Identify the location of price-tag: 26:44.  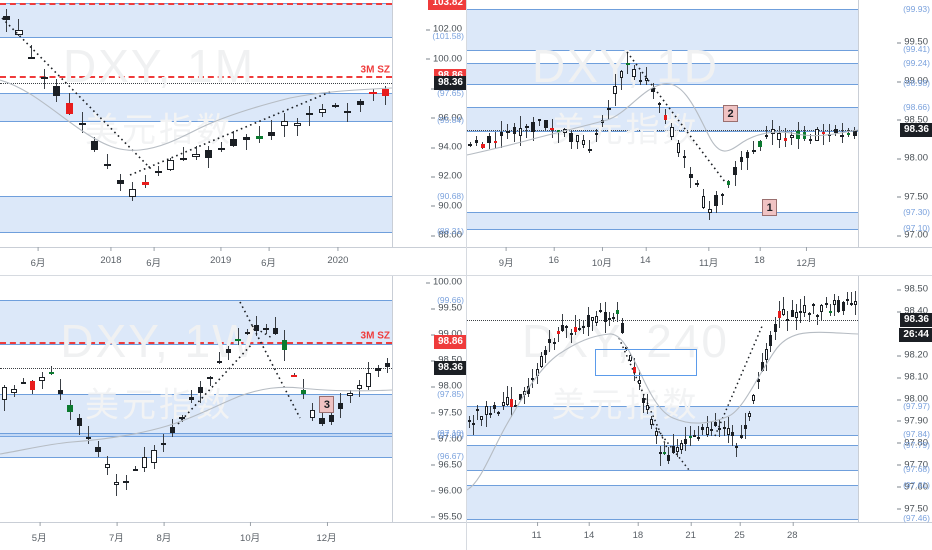
(915, 335).